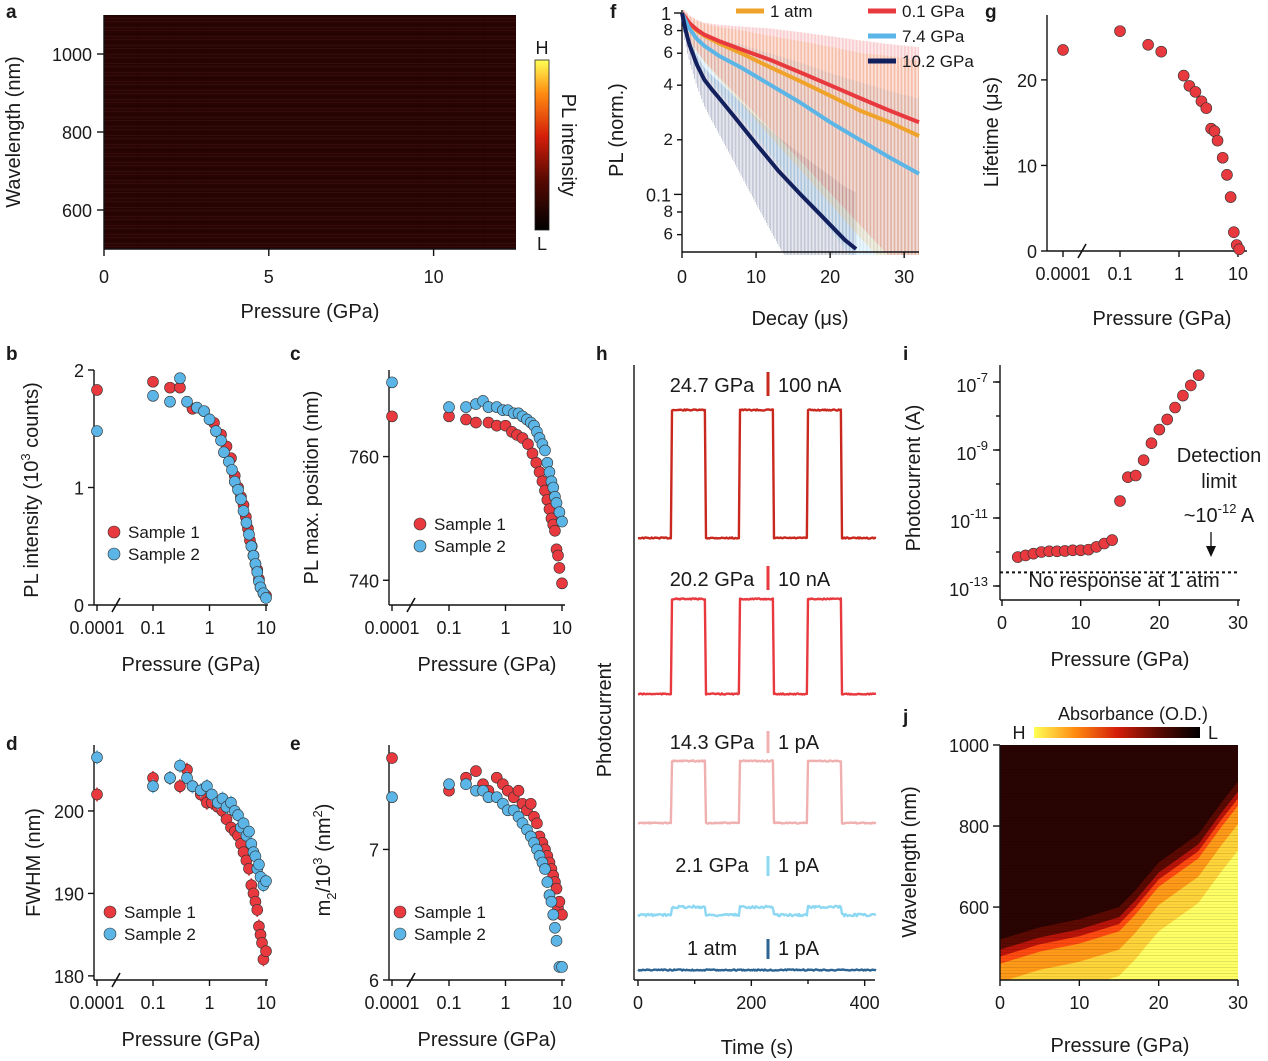 This screenshot has height=1061, width=1268. I want to click on y-tick-label: 1, so click(79, 489).